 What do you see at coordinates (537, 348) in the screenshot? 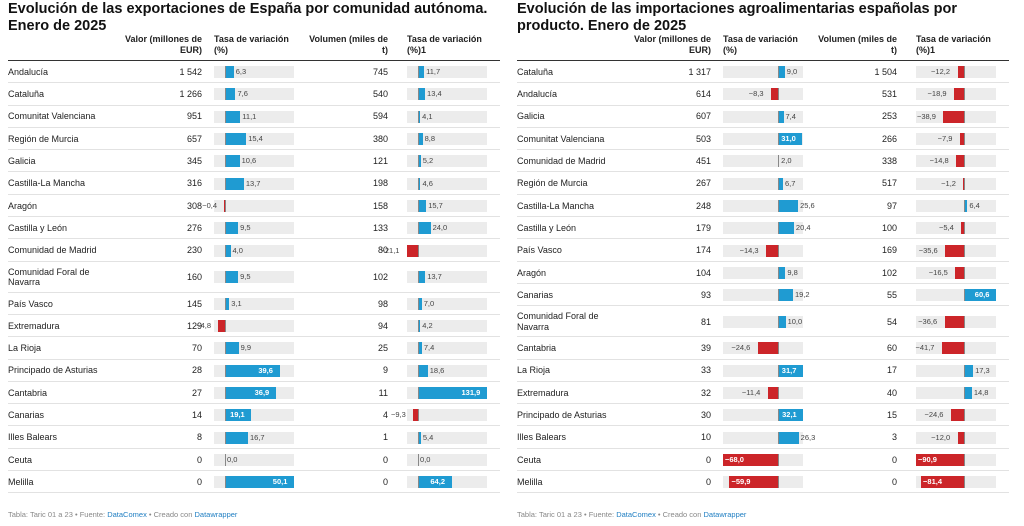
I see `row-name: Cantabria` at bounding box center [537, 348].